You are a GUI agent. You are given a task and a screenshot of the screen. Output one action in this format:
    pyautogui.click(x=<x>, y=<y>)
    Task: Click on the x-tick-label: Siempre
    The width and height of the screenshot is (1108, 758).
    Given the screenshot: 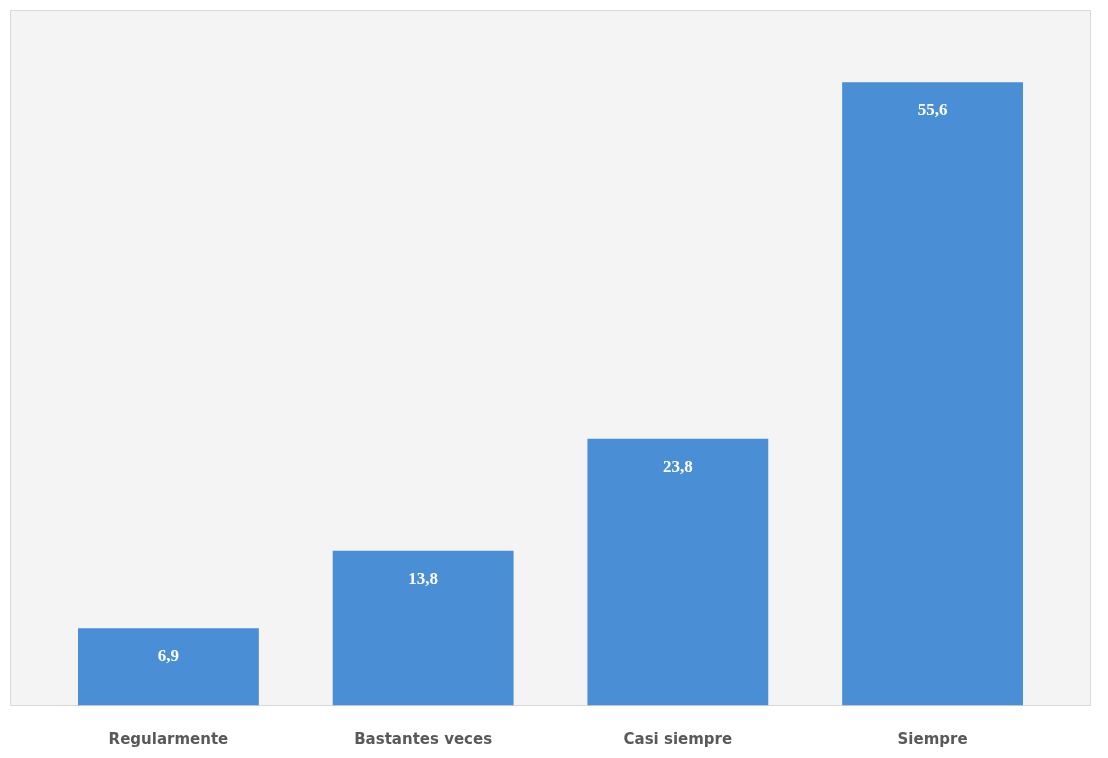 What is the action you would take?
    pyautogui.click(x=932, y=738)
    